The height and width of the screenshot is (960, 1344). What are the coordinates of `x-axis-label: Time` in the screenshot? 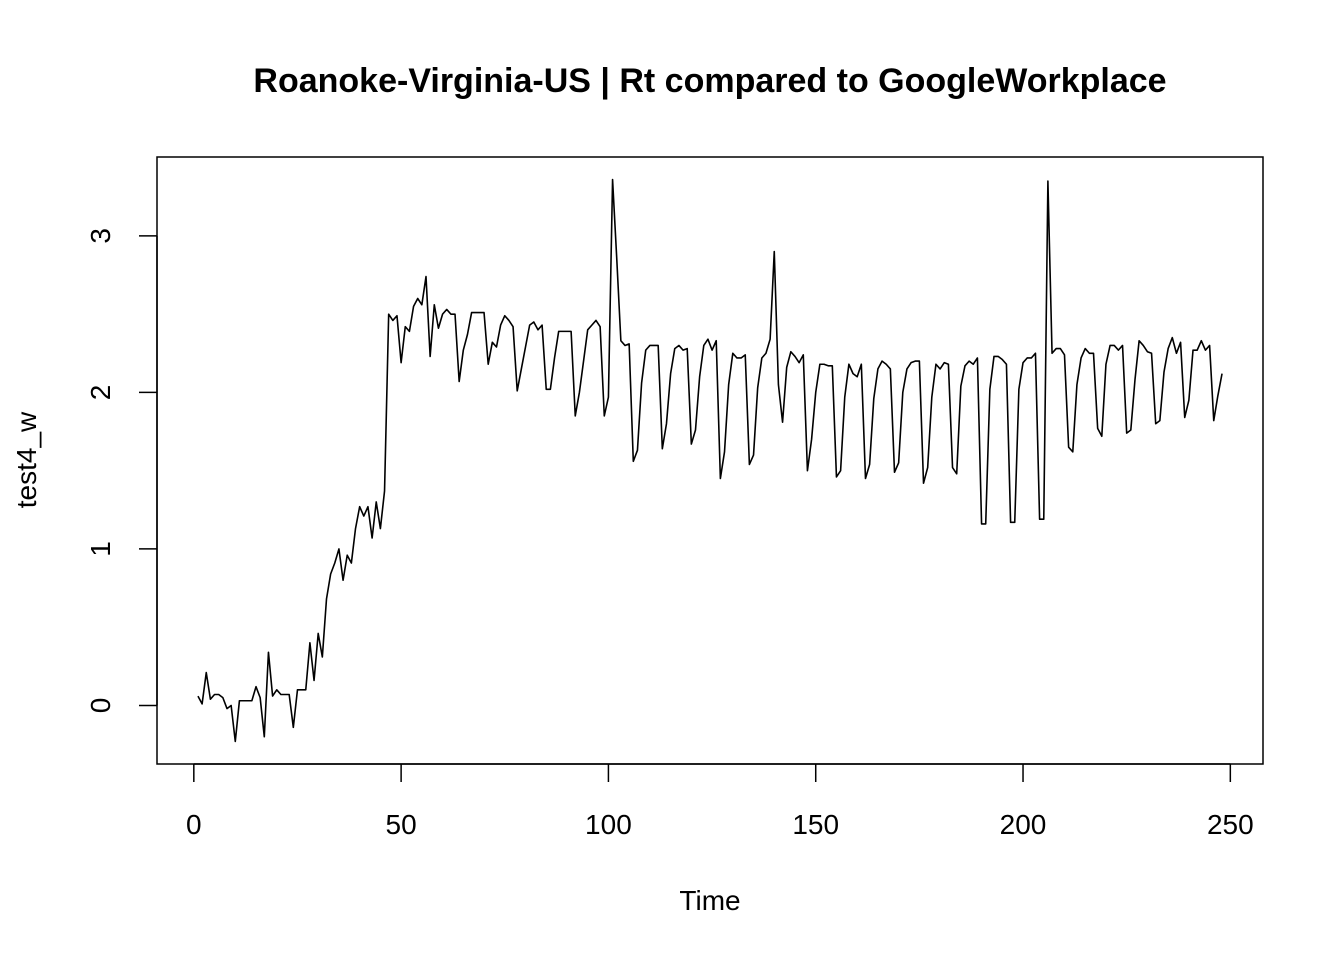 It's located at (709, 900).